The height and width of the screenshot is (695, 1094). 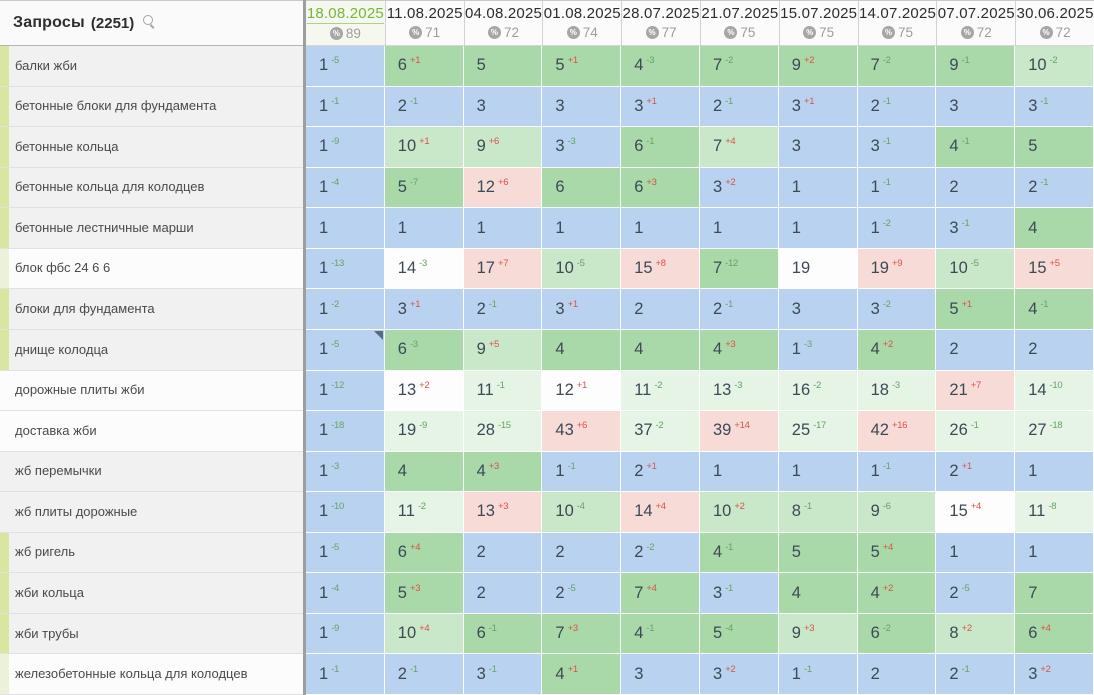 What do you see at coordinates (730, 669) in the screenshot?
I see `position-change: +2` at bounding box center [730, 669].